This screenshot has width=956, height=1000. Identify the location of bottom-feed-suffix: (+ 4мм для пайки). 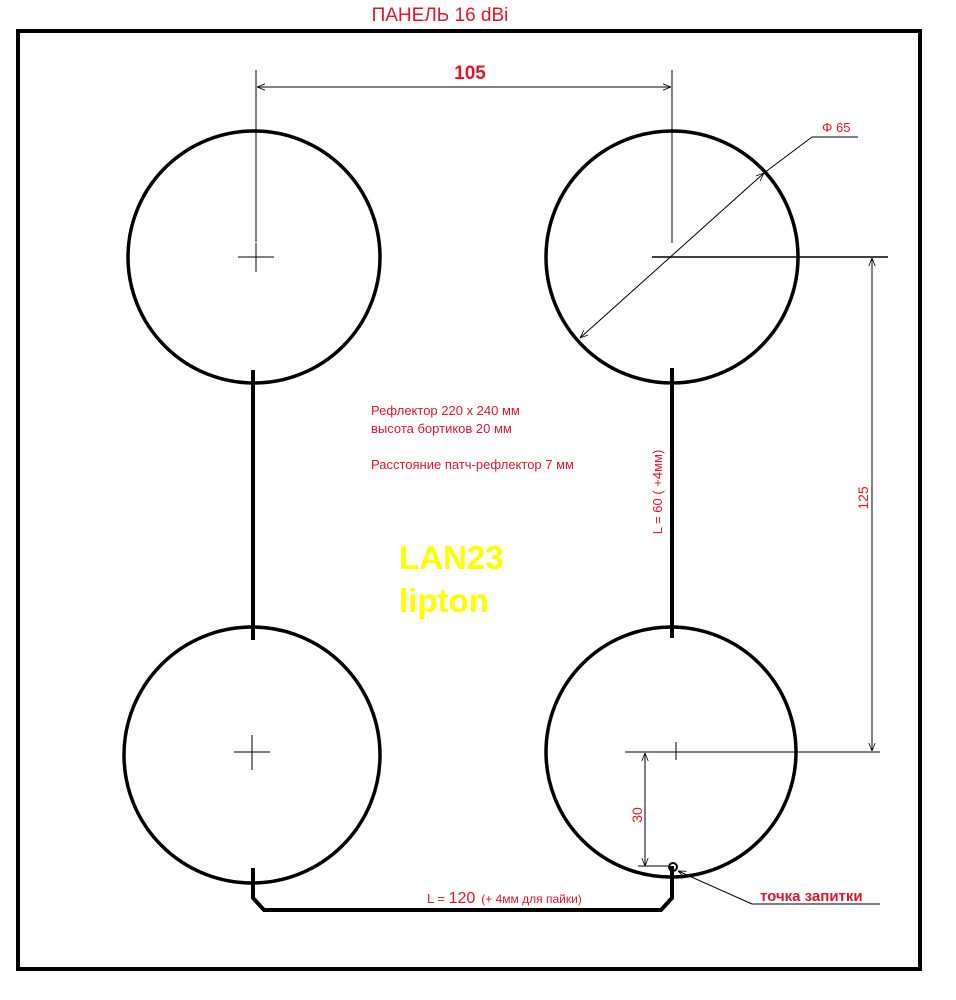
(531, 899).